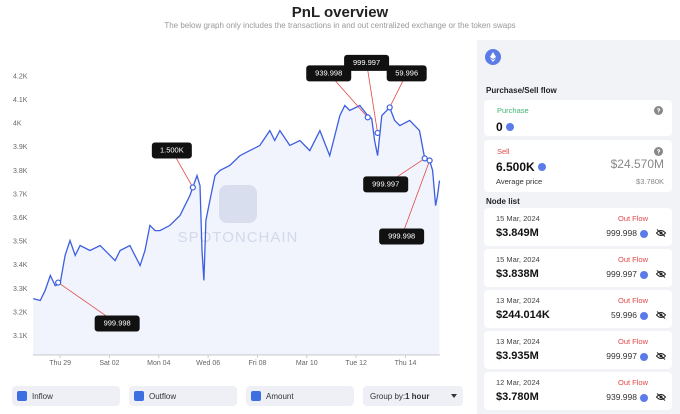 This screenshot has width=680, height=414. Describe the element at coordinates (20, 242) in the screenshot. I see `y-tick-label: 3.5K` at that location.